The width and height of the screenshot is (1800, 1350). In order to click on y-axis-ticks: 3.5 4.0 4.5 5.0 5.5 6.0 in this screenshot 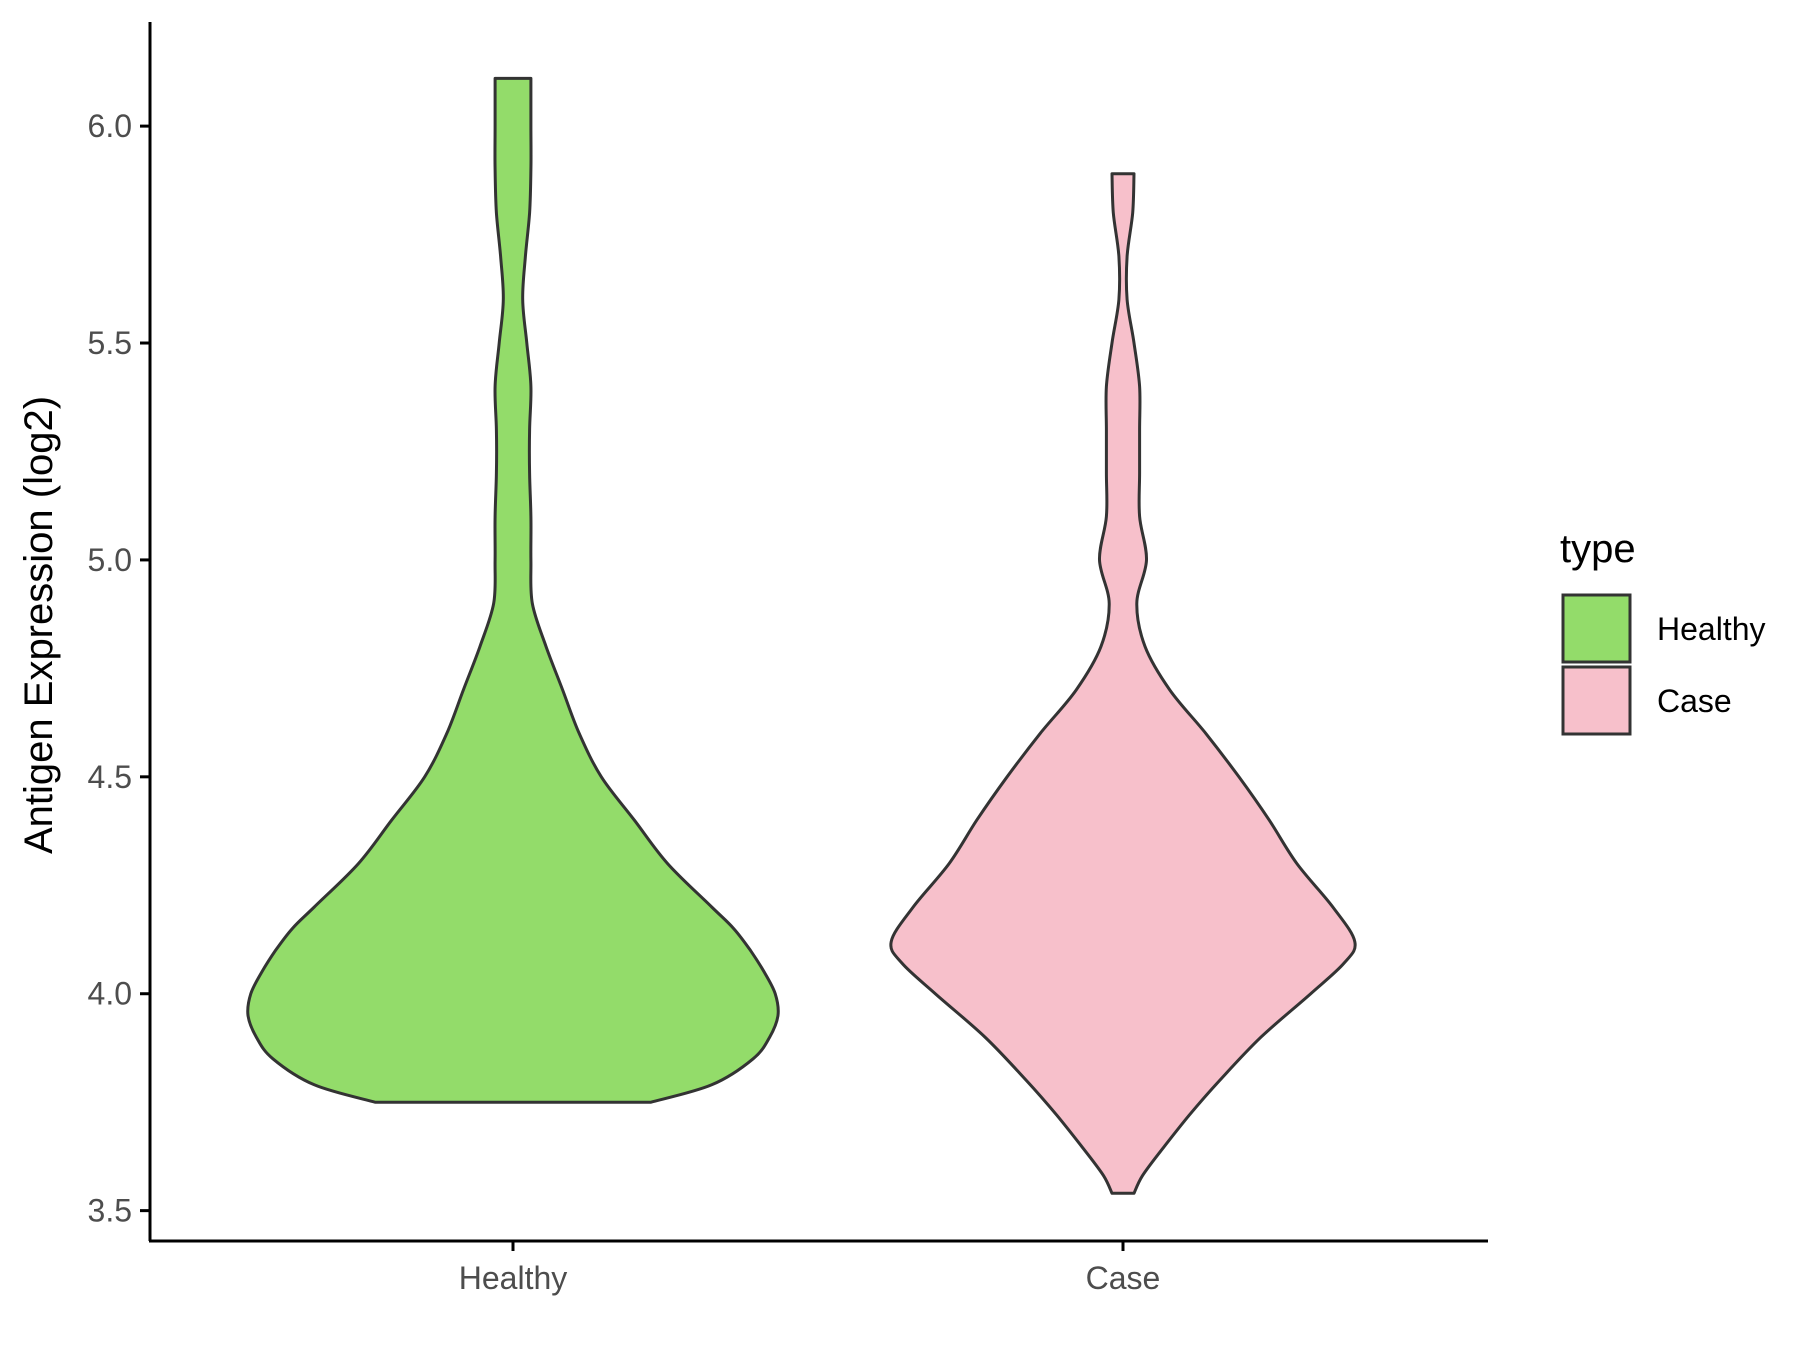, I will do `click(119, 668)`.